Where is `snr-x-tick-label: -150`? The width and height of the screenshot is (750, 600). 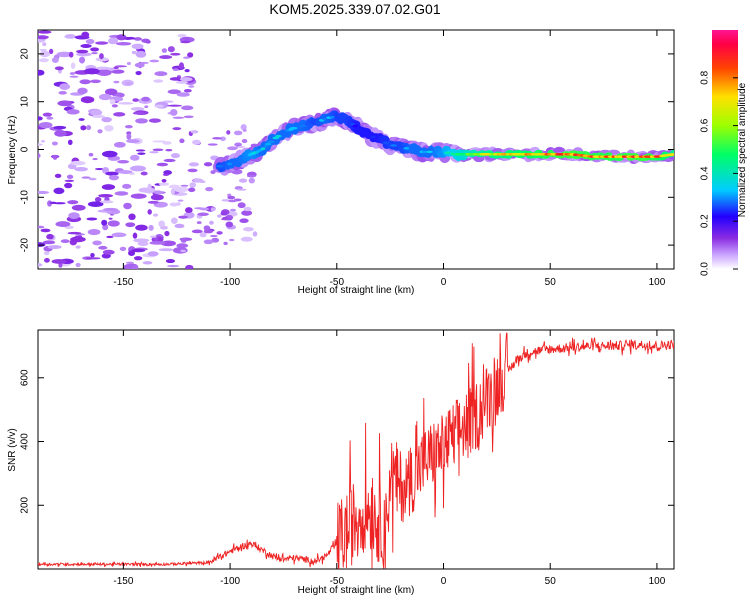
snr-x-tick-label: -150 is located at coordinates (123, 581).